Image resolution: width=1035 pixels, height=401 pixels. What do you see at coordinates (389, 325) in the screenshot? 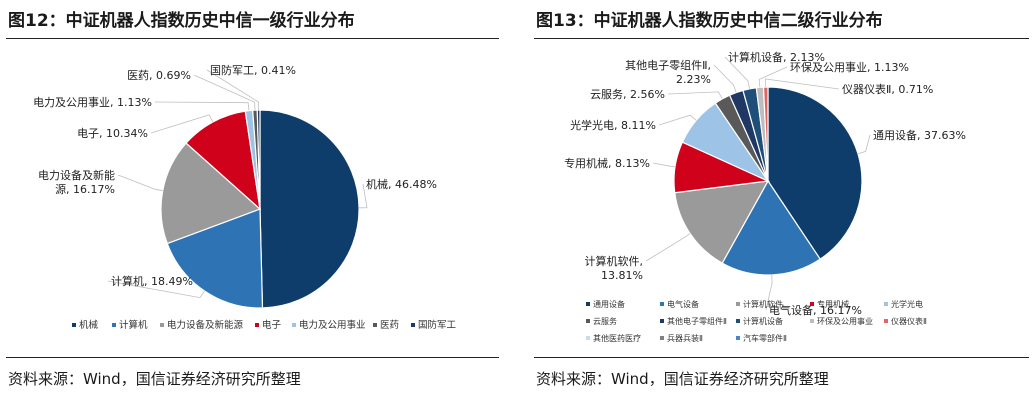
I see `legend-label: 医药` at bounding box center [389, 325].